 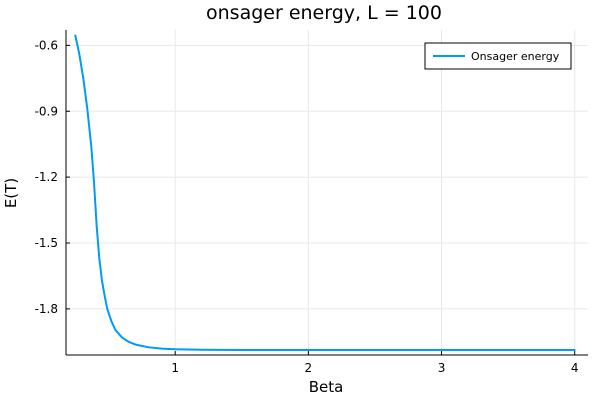 I want to click on legend: Onsager energy, so click(x=498, y=56).